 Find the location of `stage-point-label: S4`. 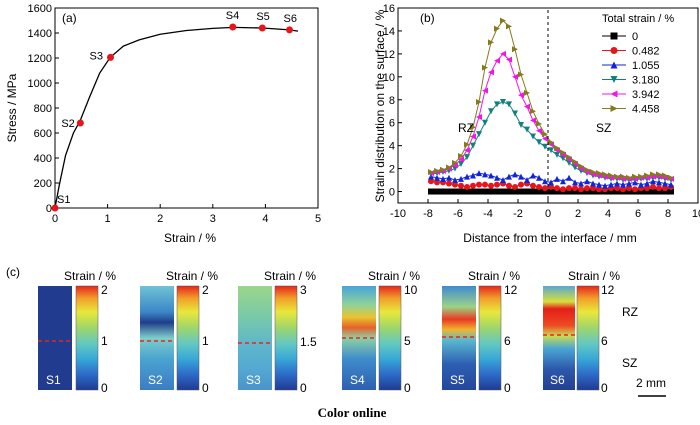

stage-point-label: S4 is located at coordinates (232, 16).